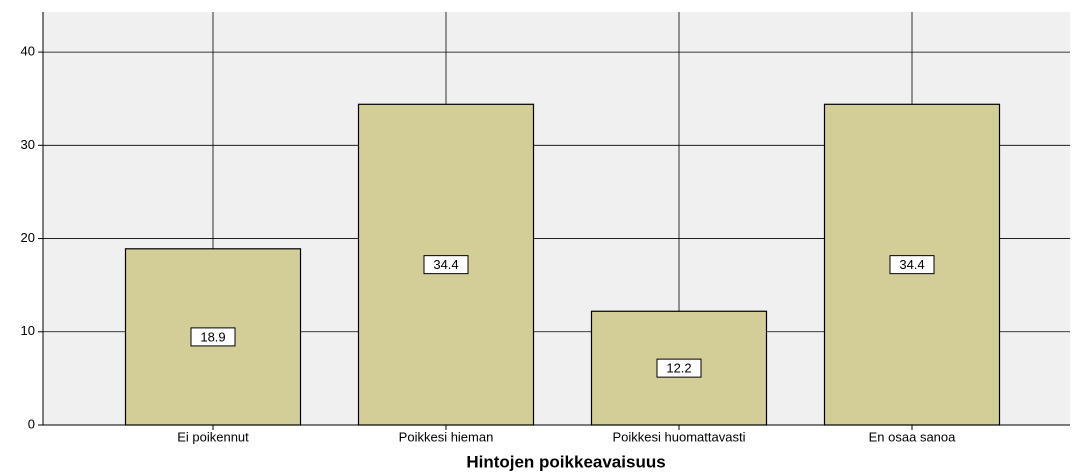  I want to click on x-axis-title: Hintojen poikkeavaisuus, so click(565, 461).